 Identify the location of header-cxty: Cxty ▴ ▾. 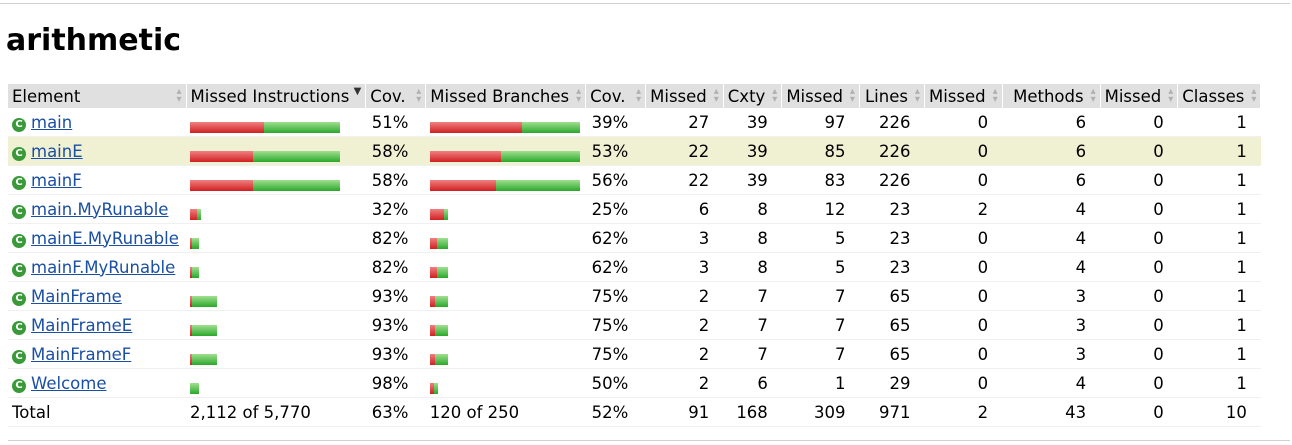
(753, 96).